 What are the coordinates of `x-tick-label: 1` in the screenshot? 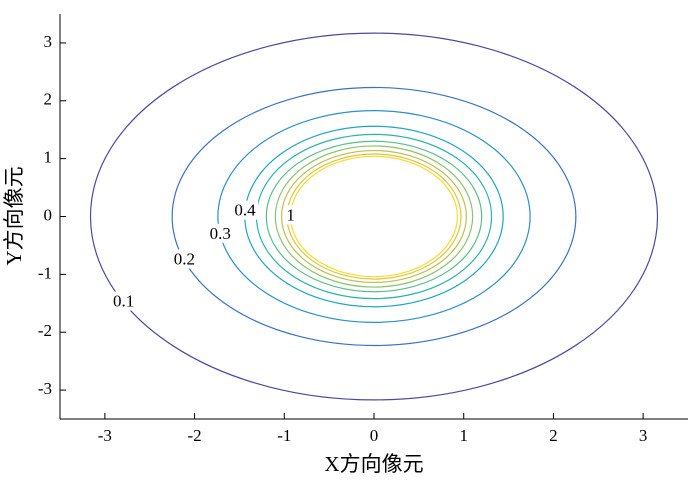 It's located at (463, 435).